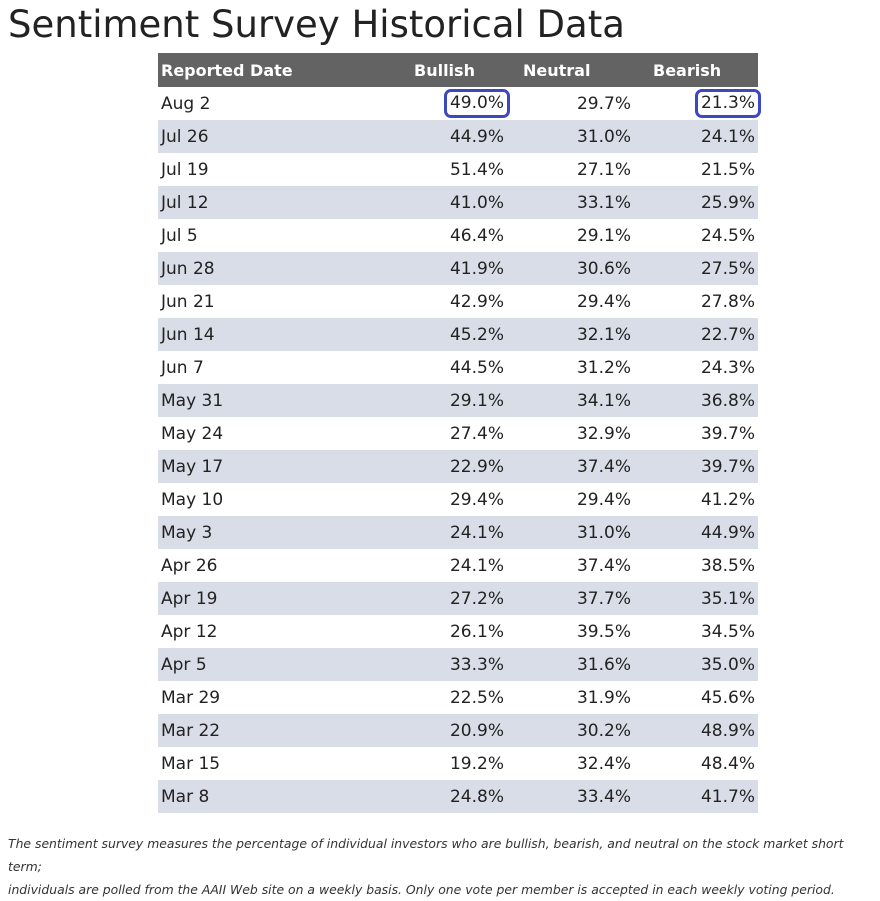 The height and width of the screenshot is (901, 880). I want to click on cell-bullish: 24.8%, so click(447, 796).